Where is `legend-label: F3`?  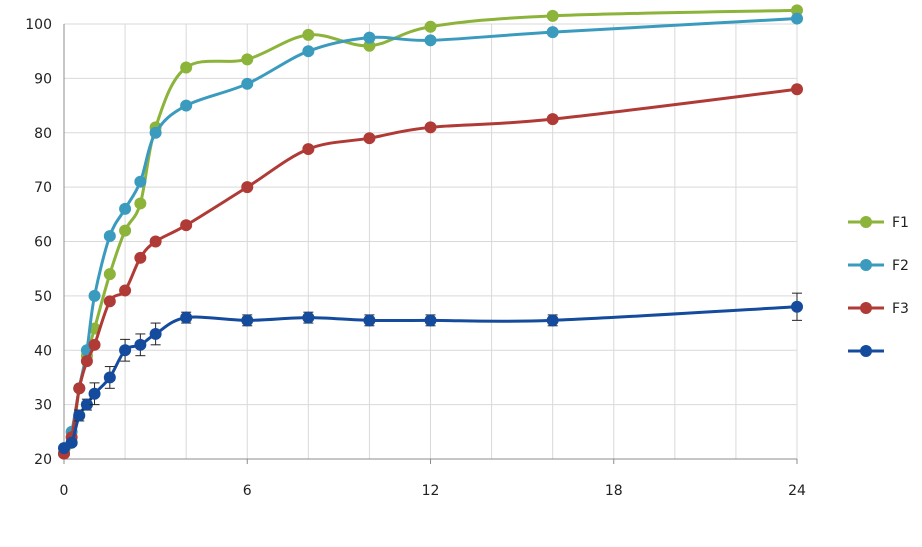 legend-label: F3 is located at coordinates (900, 309).